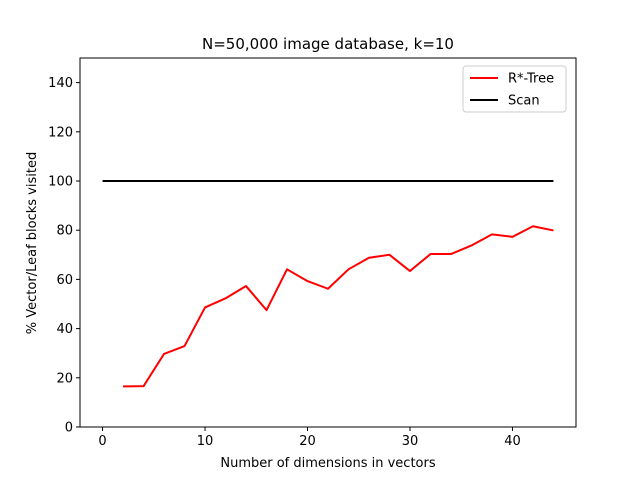  Describe the element at coordinates (512, 441) in the screenshot. I see `x-tick-label: 40` at that location.